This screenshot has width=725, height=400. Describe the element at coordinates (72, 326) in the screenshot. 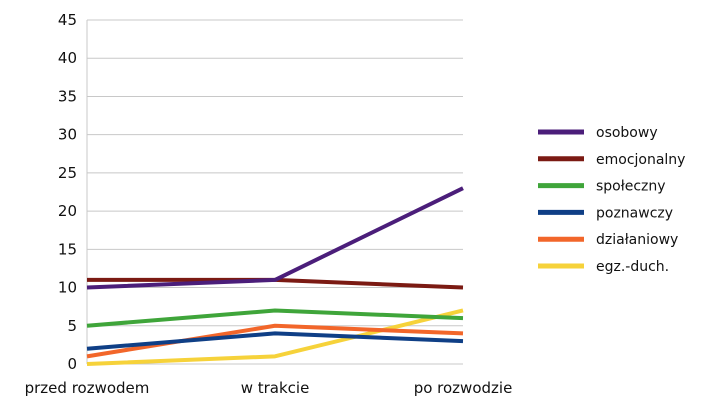

I see `y-tick-label: 5` at that location.